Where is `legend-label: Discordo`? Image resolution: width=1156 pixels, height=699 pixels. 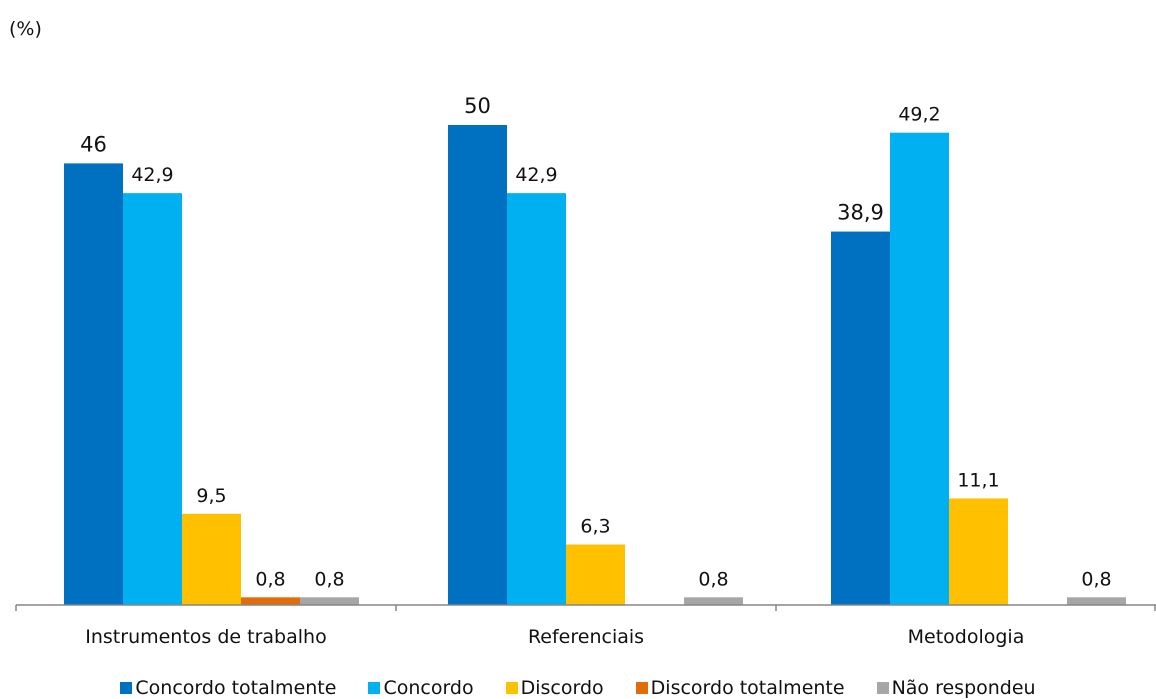 legend-label: Discordo is located at coordinates (562, 688).